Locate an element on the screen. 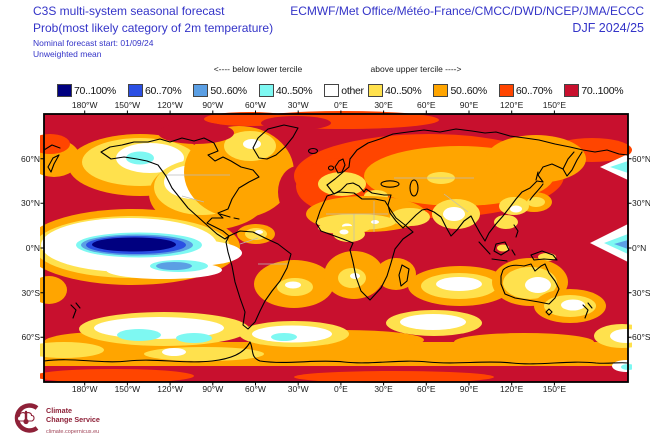  lat-axis-left: 60°N 30°N 0°N 30°S 60°S is located at coordinates (23, 219).